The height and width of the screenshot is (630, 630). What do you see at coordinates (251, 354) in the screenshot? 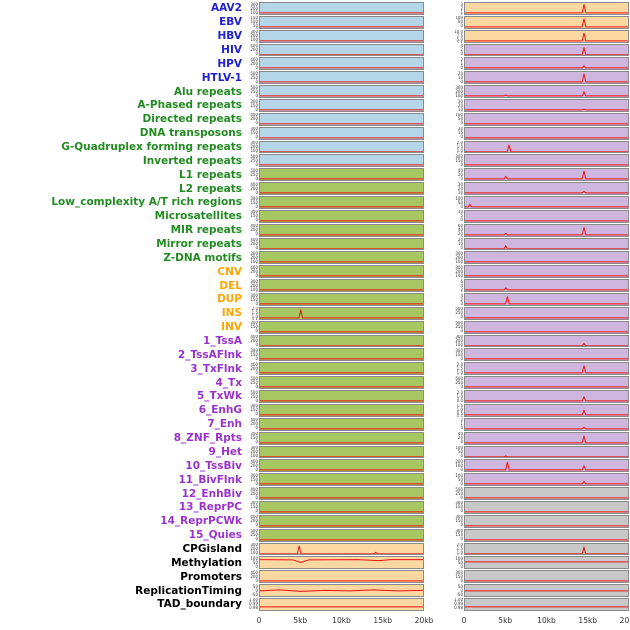
I see `y-axis-ticks-left: 300 150 0` at bounding box center [251, 354].